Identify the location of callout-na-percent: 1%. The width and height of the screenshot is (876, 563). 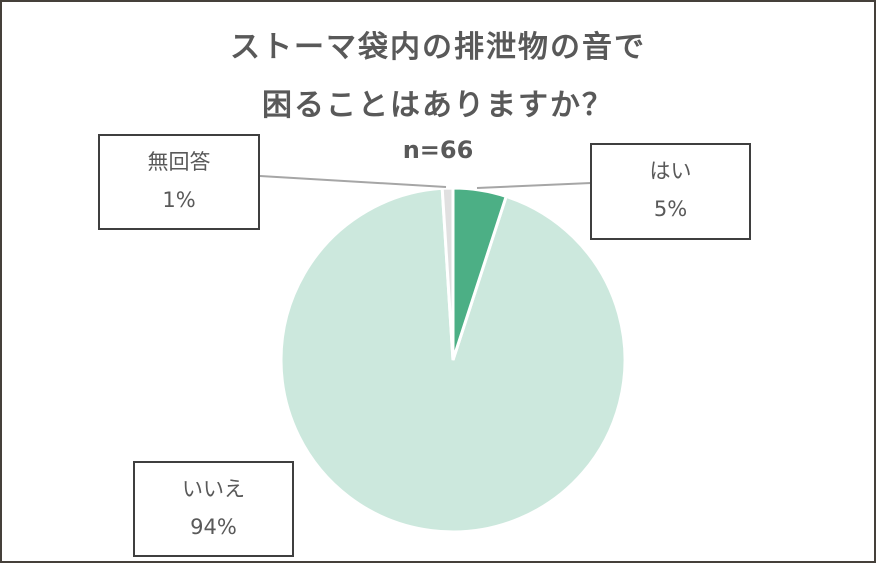
(179, 200).